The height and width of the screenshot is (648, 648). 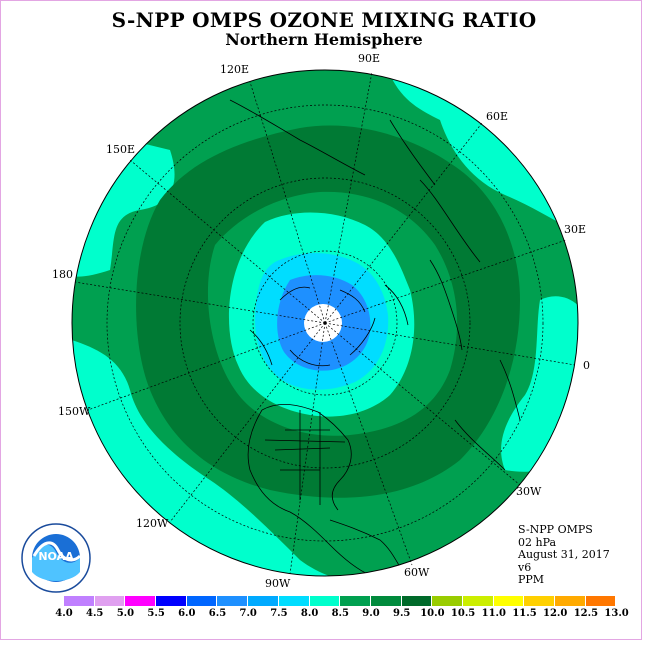 What do you see at coordinates (529, 491) in the screenshot?
I see `lon-label-30w: 30W` at bounding box center [529, 491].